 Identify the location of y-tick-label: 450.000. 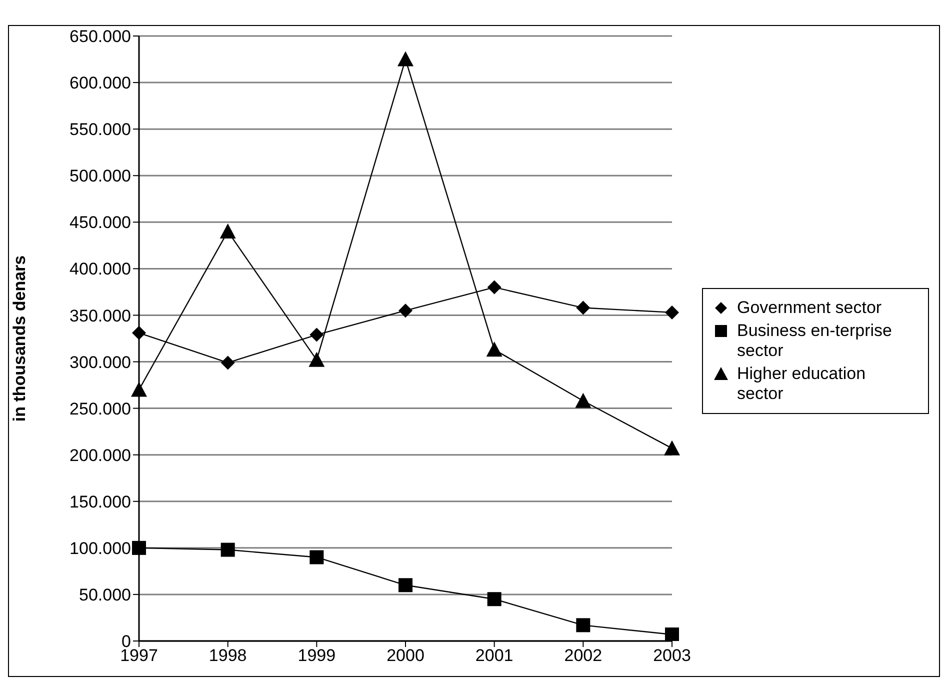
(100, 222).